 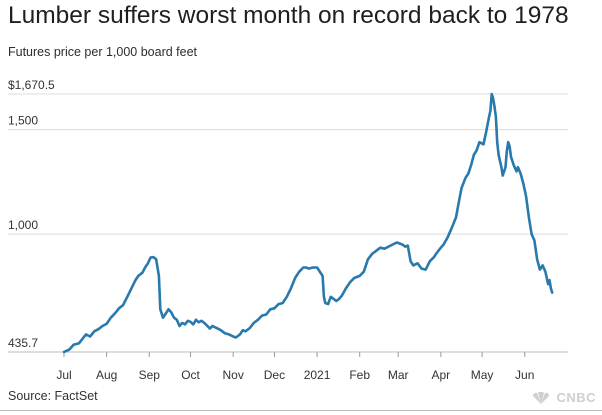 I want to click on x-tick-label: Dec, so click(x=274, y=375).